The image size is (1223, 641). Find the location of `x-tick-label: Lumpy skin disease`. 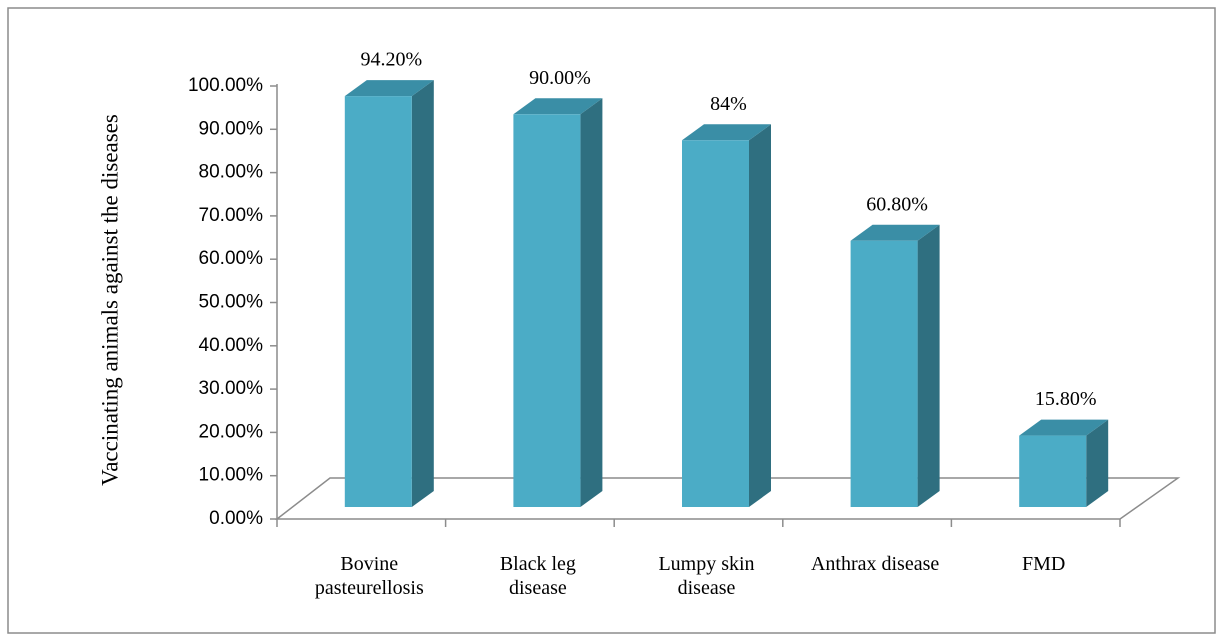

x-tick-label: Lumpy skin disease is located at coordinates (706, 576).